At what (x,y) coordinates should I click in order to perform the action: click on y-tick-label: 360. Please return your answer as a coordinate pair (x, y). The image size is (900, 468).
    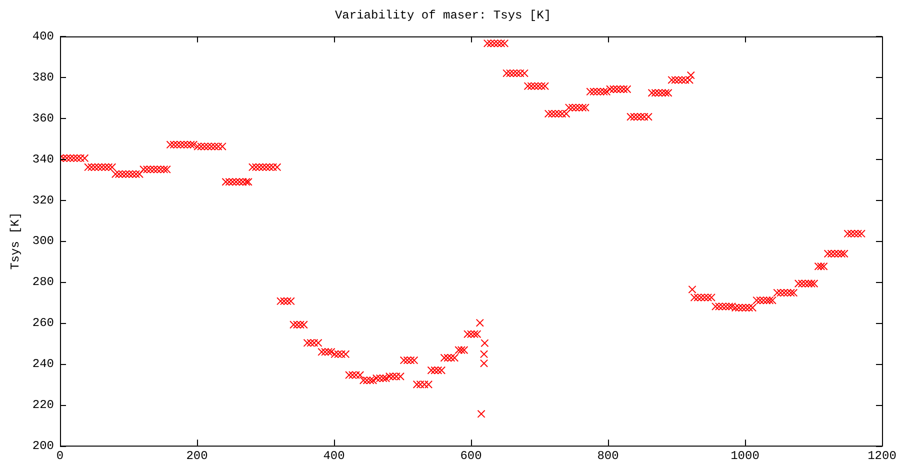
    Looking at the image, I should click on (43, 118).